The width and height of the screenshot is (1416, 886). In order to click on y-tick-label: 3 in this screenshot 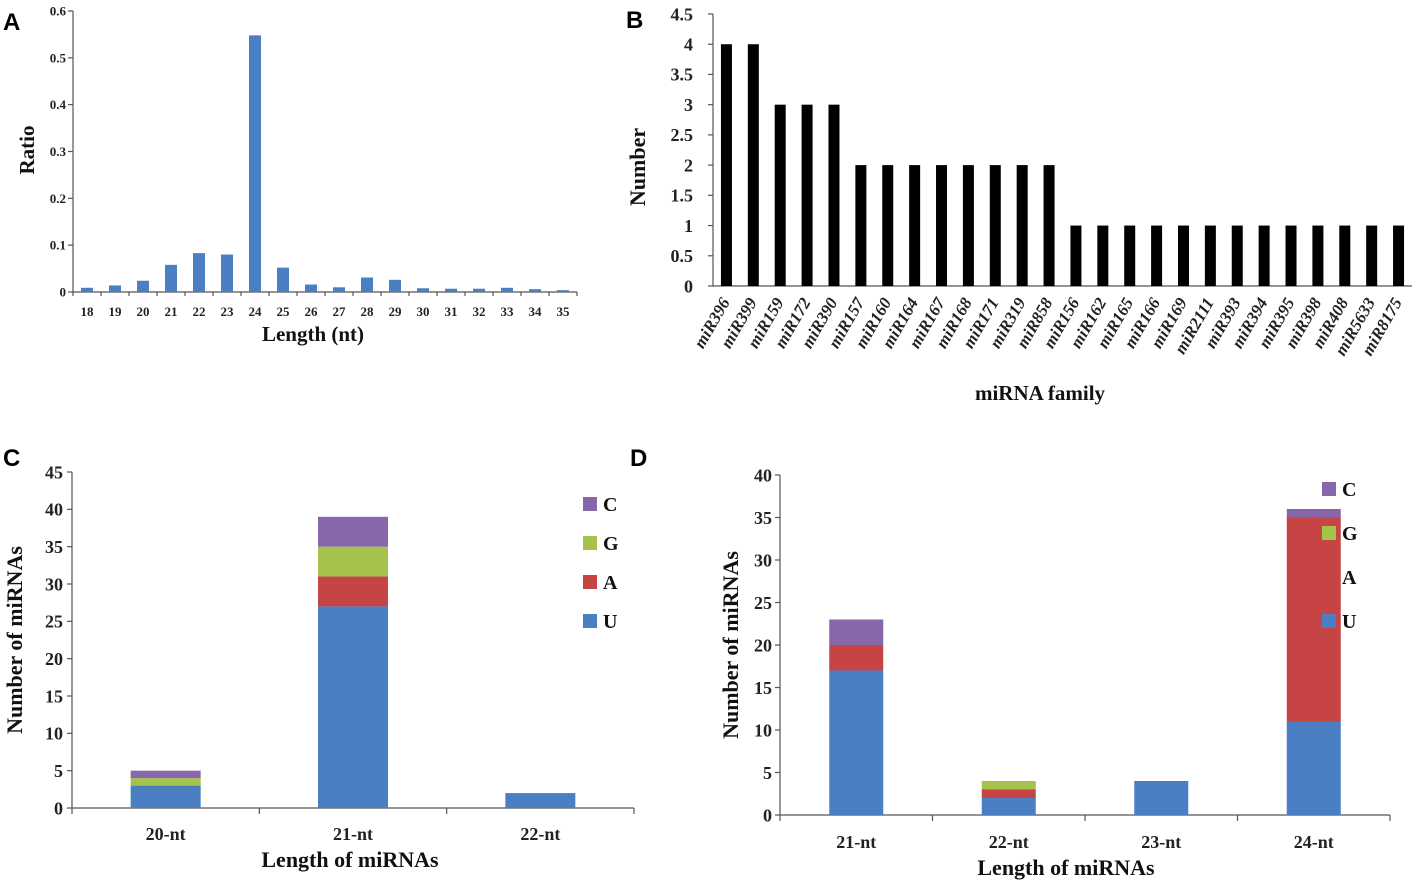, I will do `click(688, 105)`.